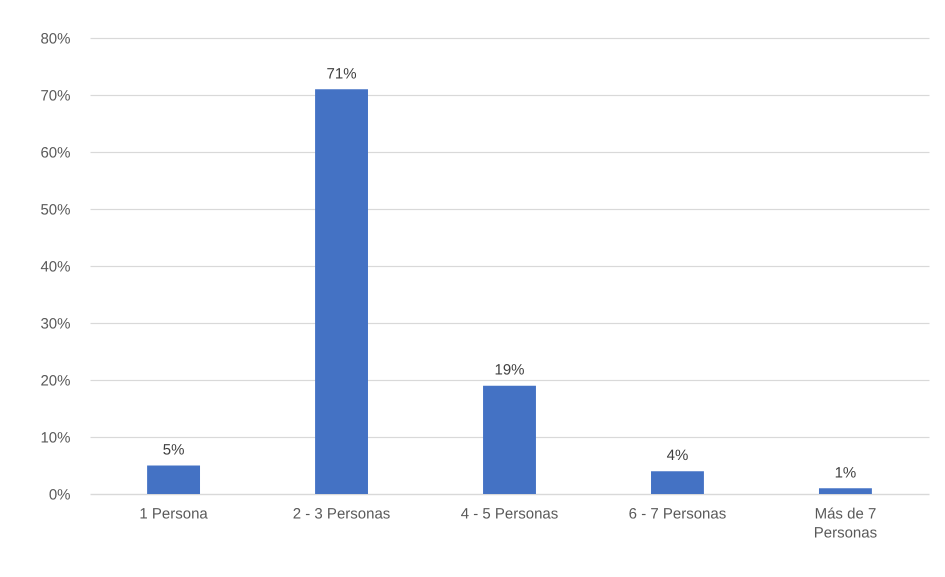  I want to click on y-tick-label: 60%, so click(55, 153).